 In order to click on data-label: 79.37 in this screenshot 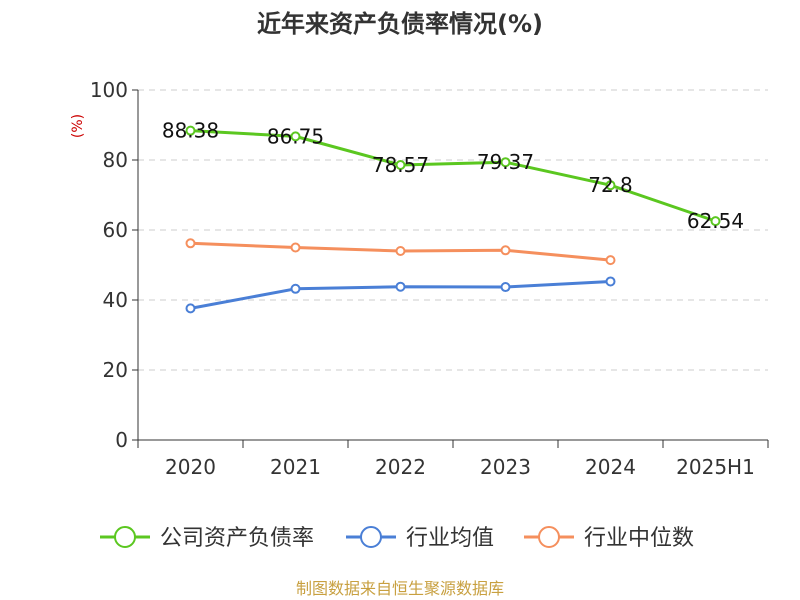, I will do `click(505, 162)`.